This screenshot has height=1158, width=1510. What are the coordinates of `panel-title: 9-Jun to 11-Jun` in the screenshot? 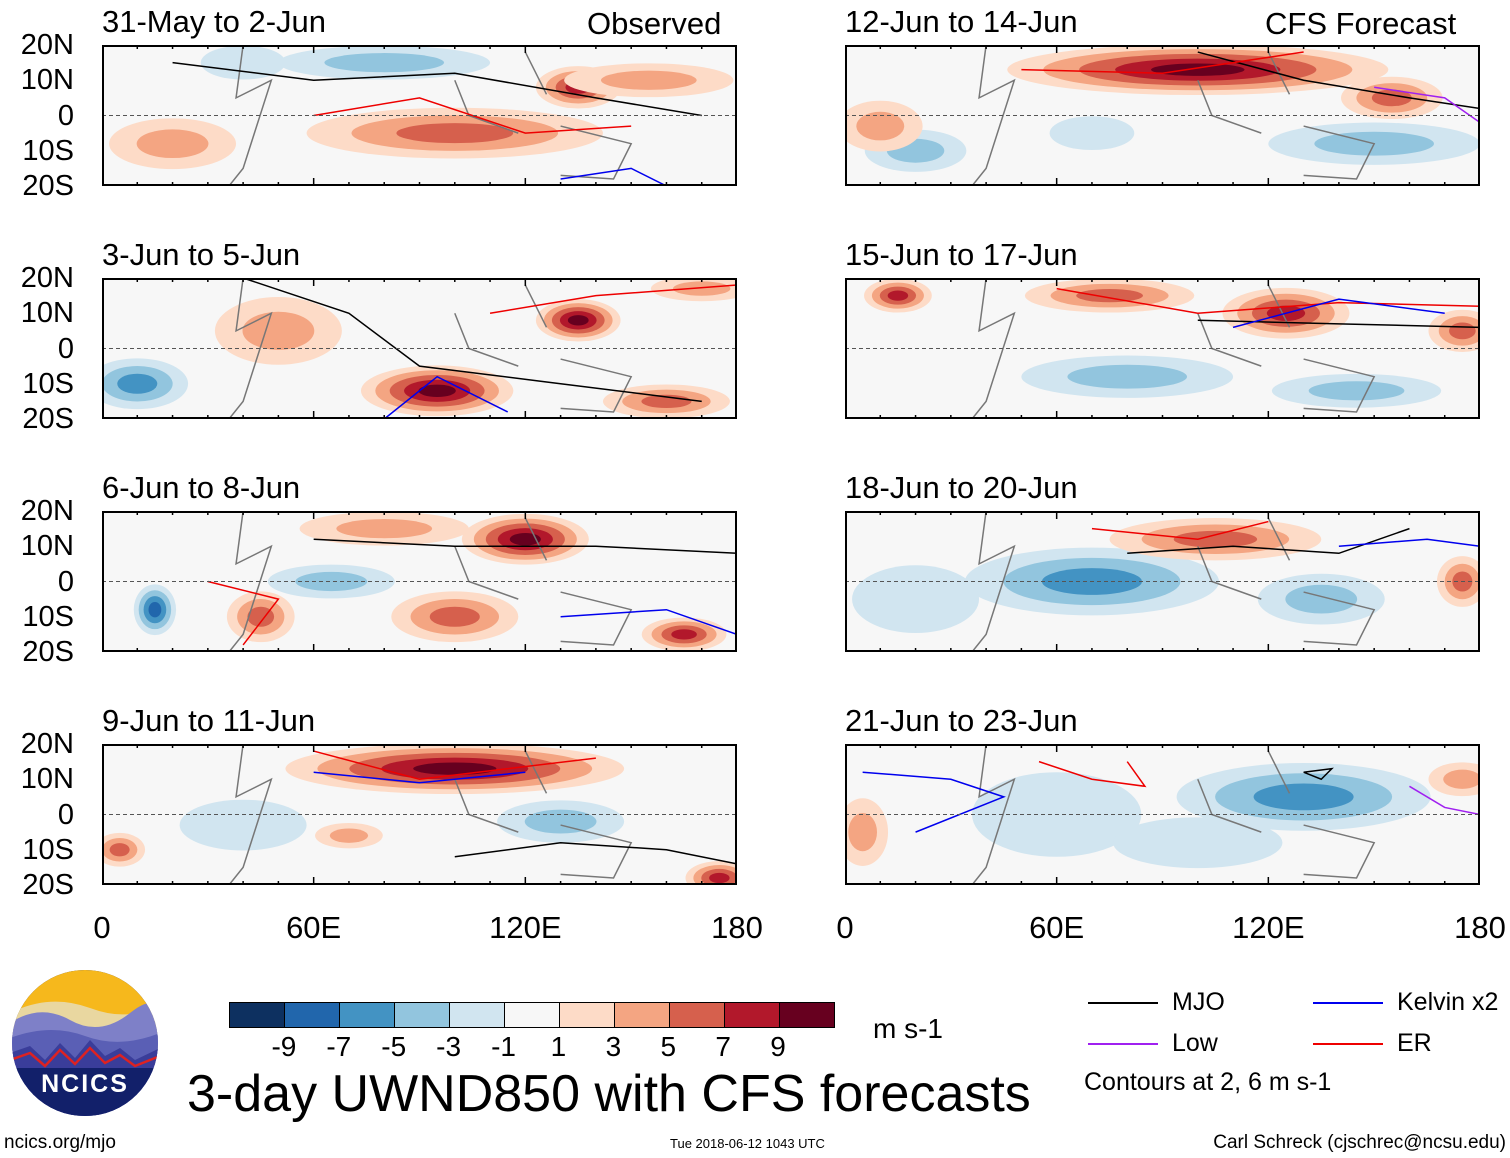 It's located at (209, 720).